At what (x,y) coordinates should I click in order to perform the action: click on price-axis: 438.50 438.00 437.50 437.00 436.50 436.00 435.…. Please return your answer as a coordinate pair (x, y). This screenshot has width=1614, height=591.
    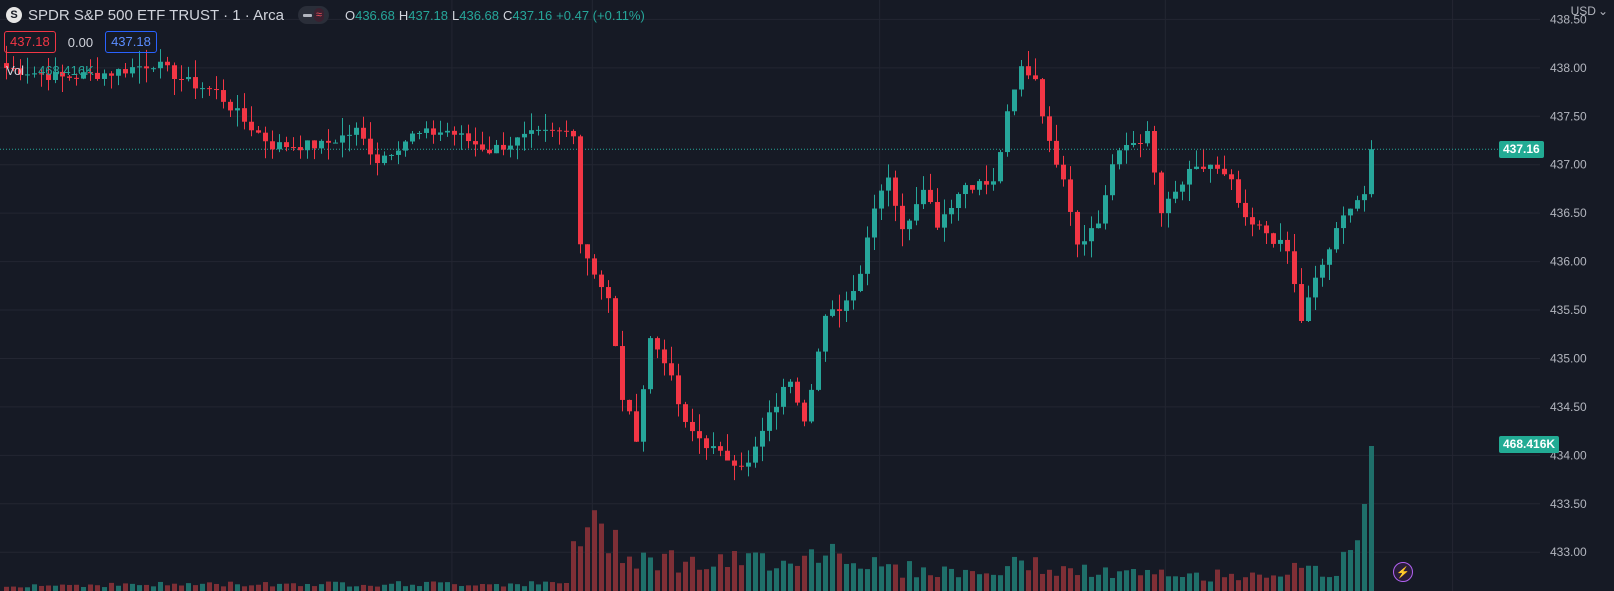
    Looking at the image, I should click on (1577, 295).